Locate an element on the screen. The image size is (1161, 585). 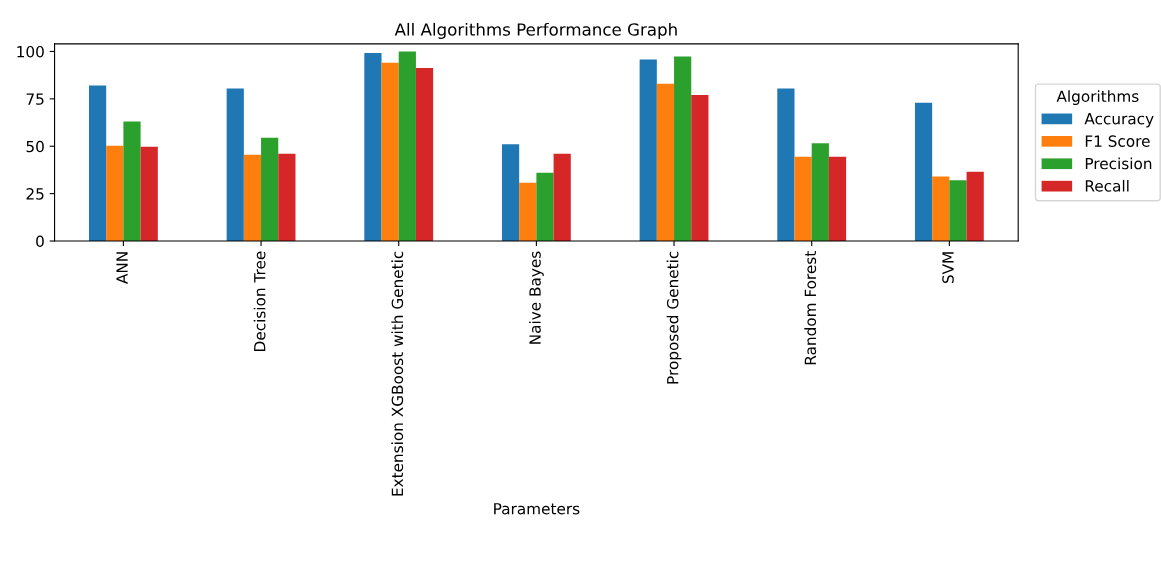
x-tick-label: Extension XGBoost with Genetic is located at coordinates (397, 373).